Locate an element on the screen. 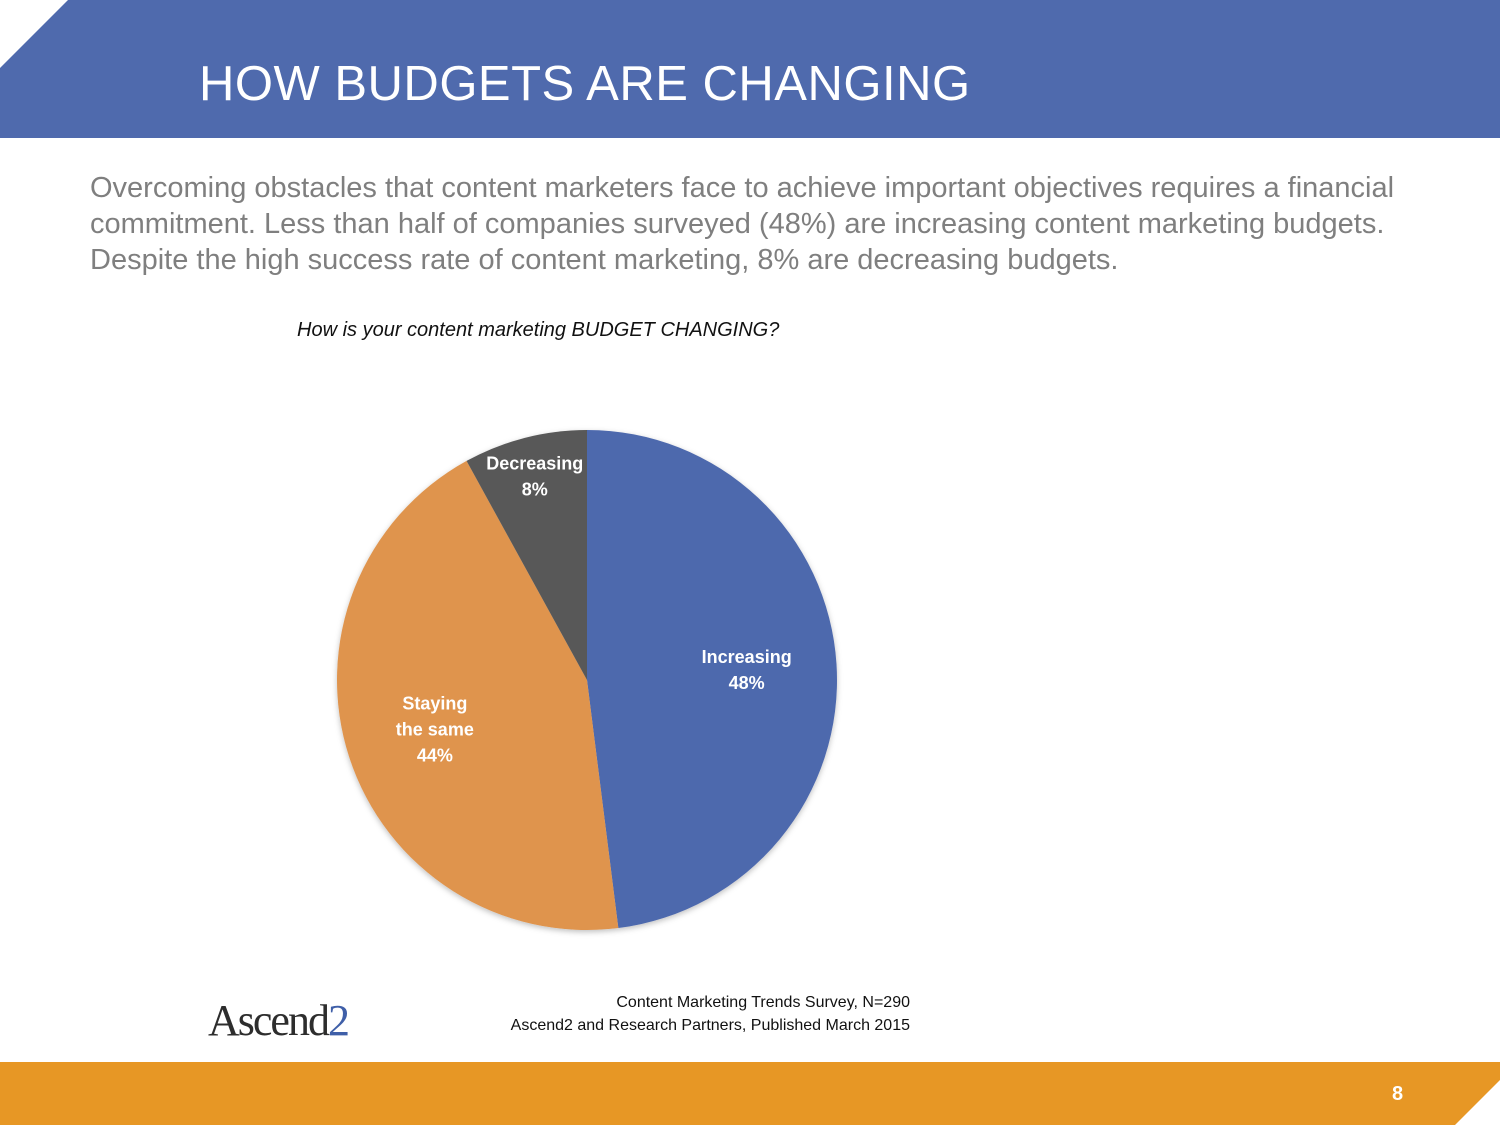 The height and width of the screenshot is (1125, 1500). slide-title: HOW BUDGETS ARE CHANGING is located at coordinates (585, 84).